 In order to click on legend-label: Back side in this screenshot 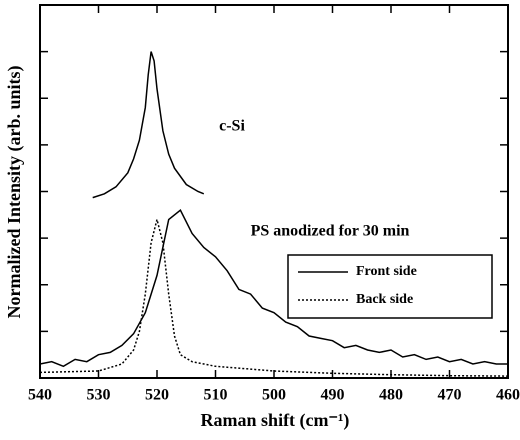, I will do `click(384, 299)`.